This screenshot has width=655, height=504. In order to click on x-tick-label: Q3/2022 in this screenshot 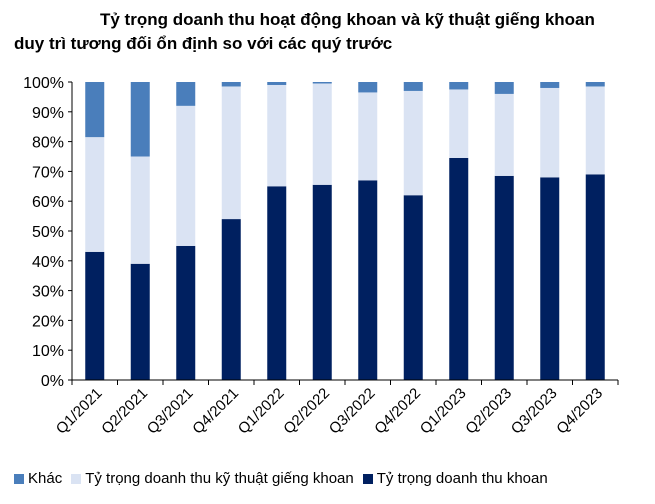, I will do `click(352, 411)`.